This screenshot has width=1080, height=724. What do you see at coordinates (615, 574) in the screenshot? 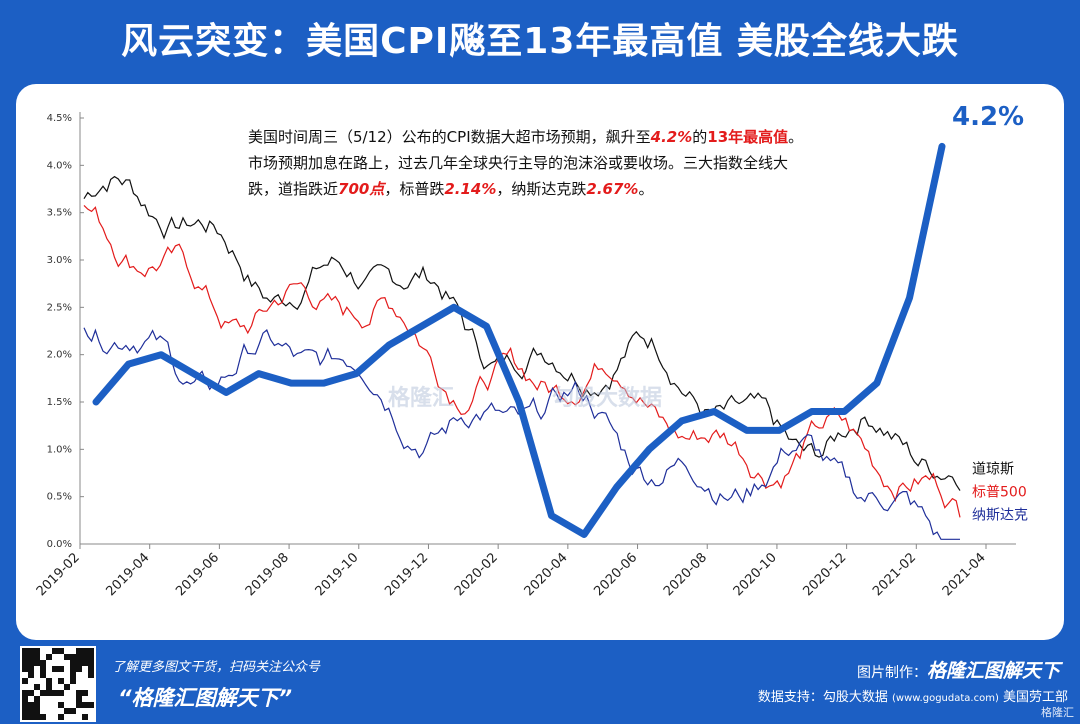
I see `x-tick-label: 2020-06` at bounding box center [615, 574].